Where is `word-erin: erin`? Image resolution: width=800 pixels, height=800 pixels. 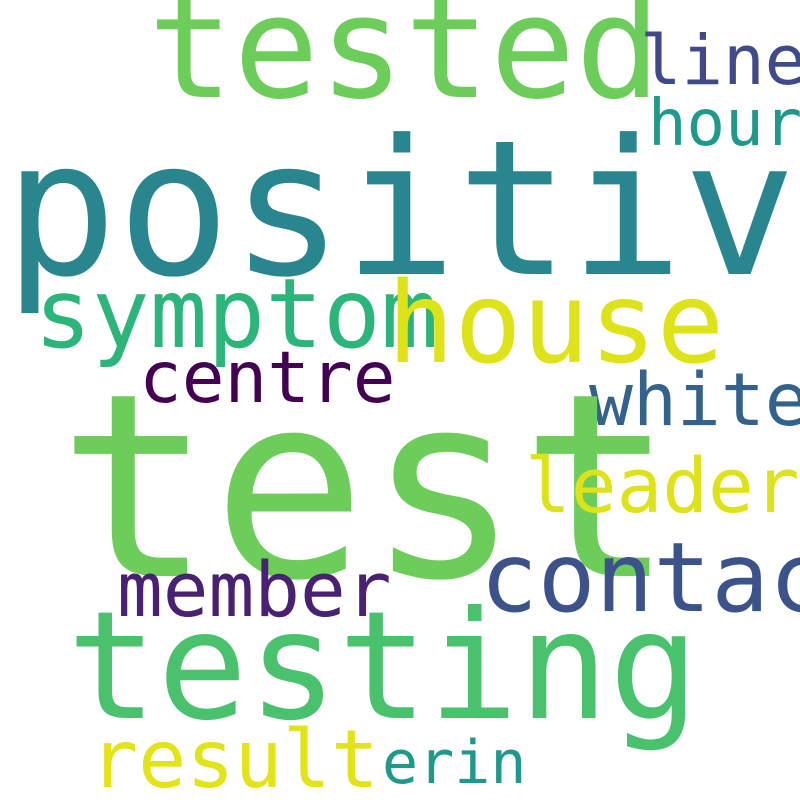 word-erin: erin is located at coordinates (454, 763).